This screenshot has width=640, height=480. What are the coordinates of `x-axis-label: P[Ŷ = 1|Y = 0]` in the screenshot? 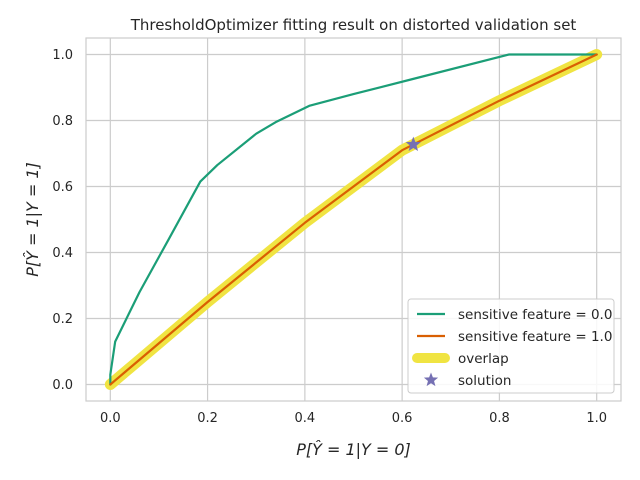 It's located at (353, 449).